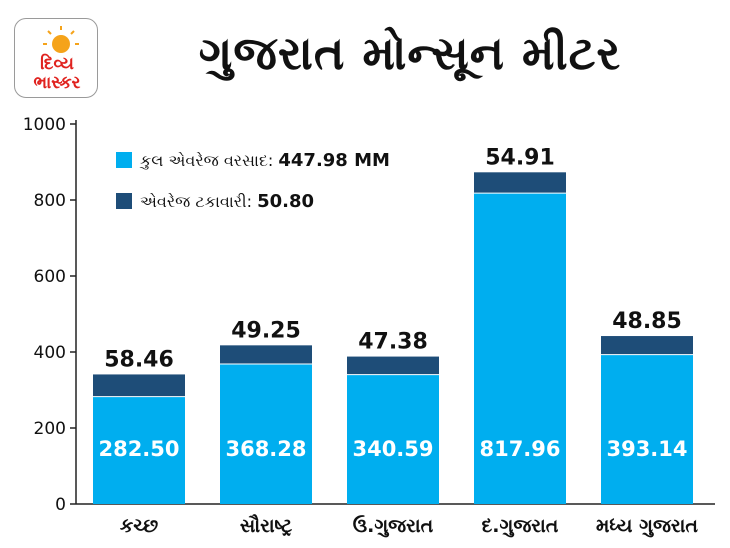  I want to click on legend-value-1: 50.80, so click(285, 201).